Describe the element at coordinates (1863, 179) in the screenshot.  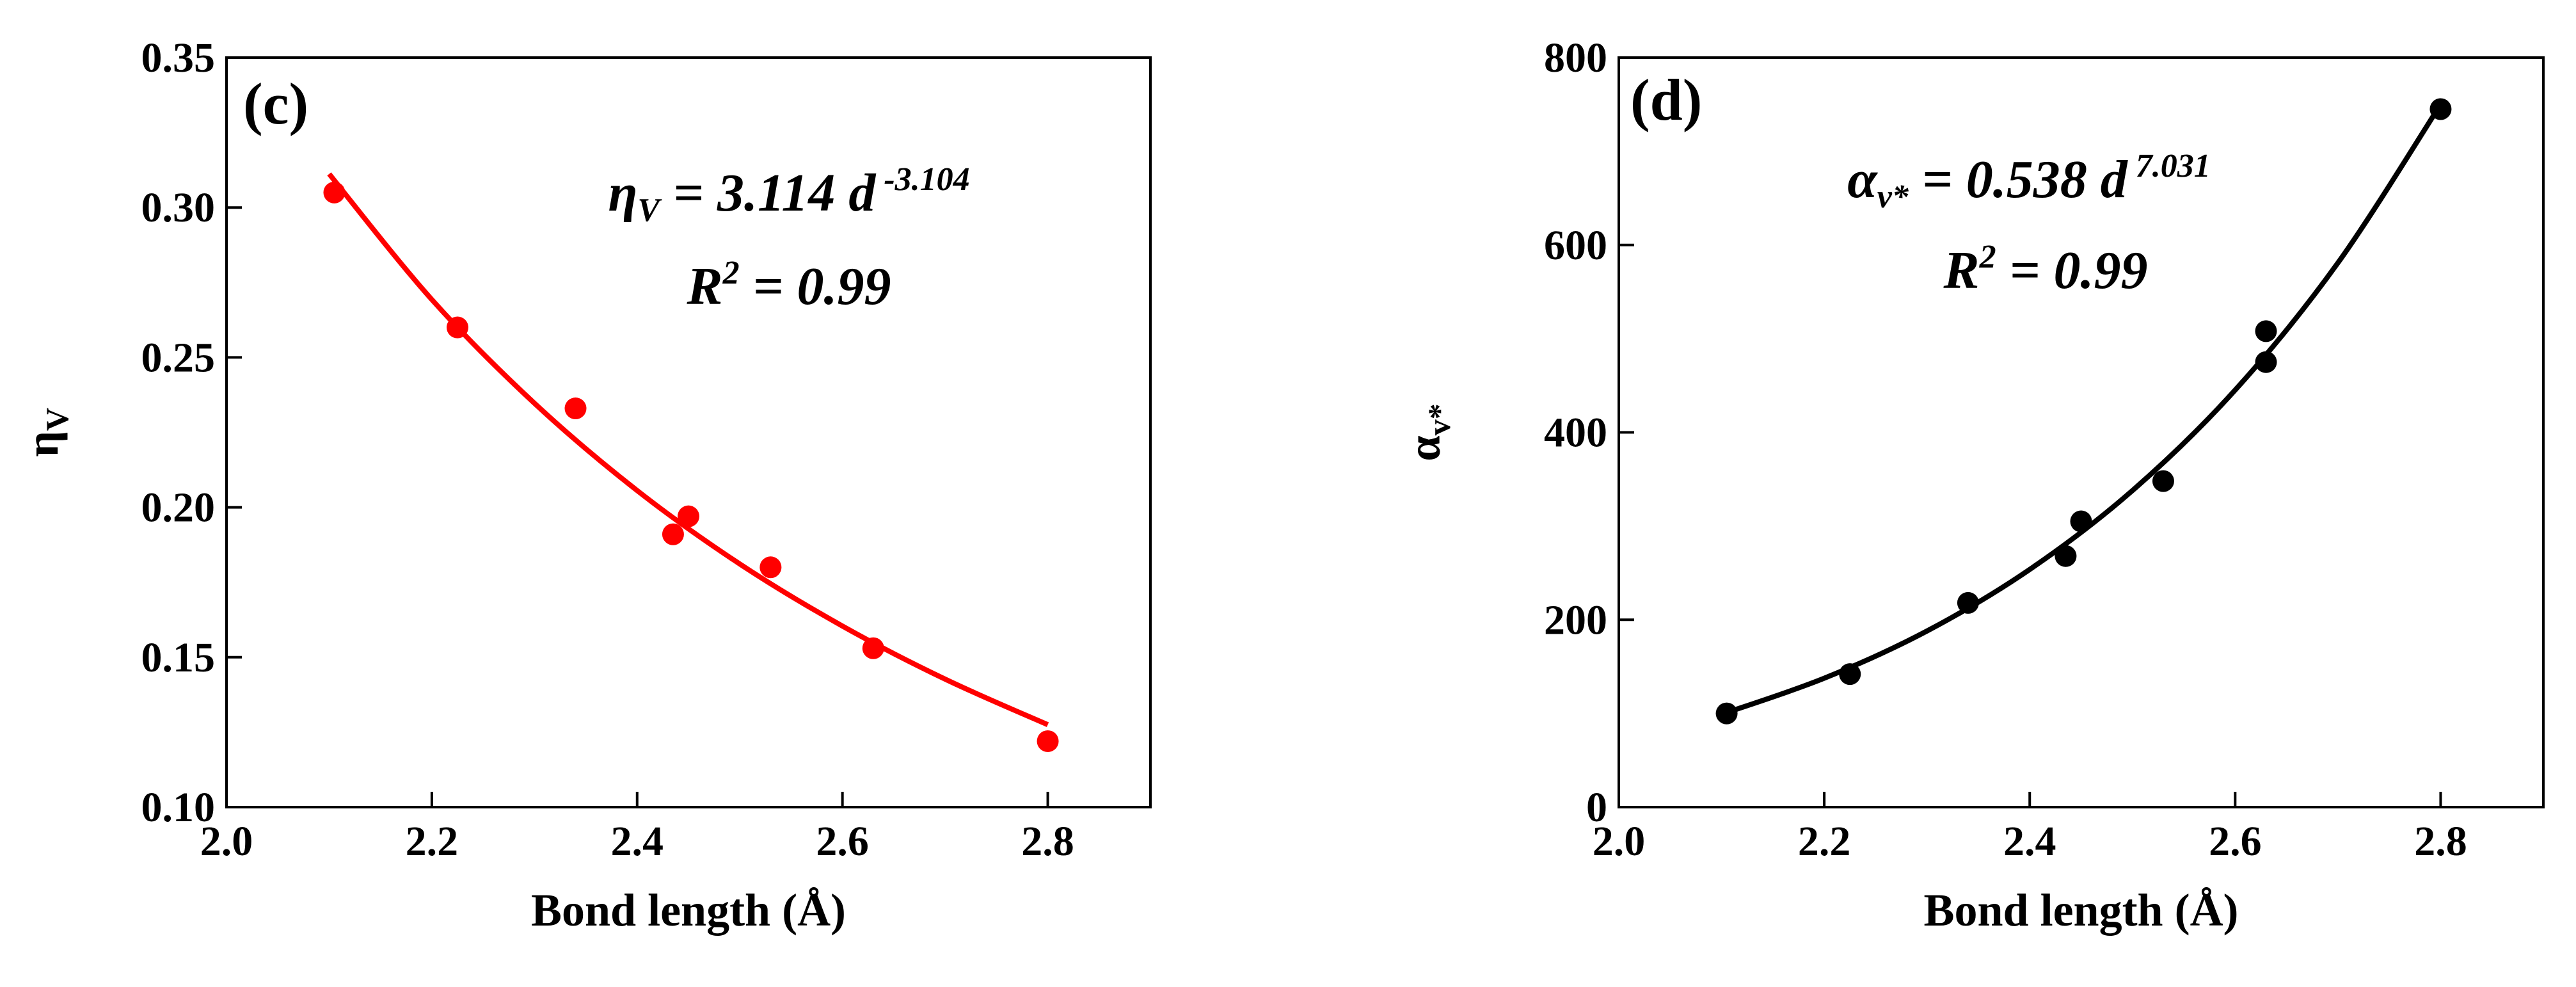
I see `equation-lhs: α` at that location.